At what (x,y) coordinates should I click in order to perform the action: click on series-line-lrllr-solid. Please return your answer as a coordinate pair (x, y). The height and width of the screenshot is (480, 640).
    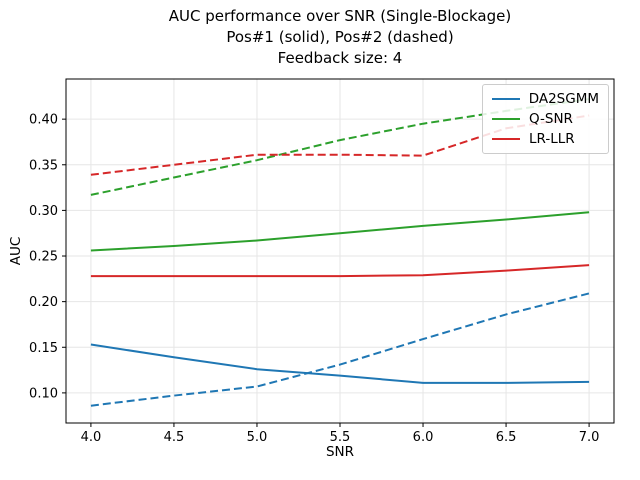
    Looking at the image, I should click on (340, 271).